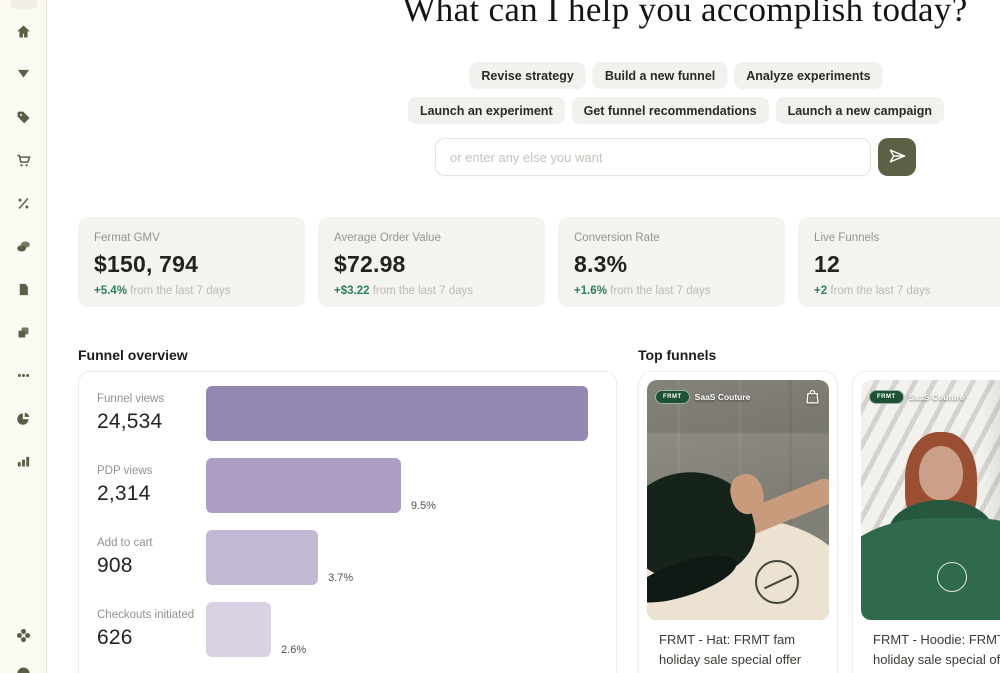  I want to click on kpi-delta: +$3.22 from the last 7 days, so click(404, 291).